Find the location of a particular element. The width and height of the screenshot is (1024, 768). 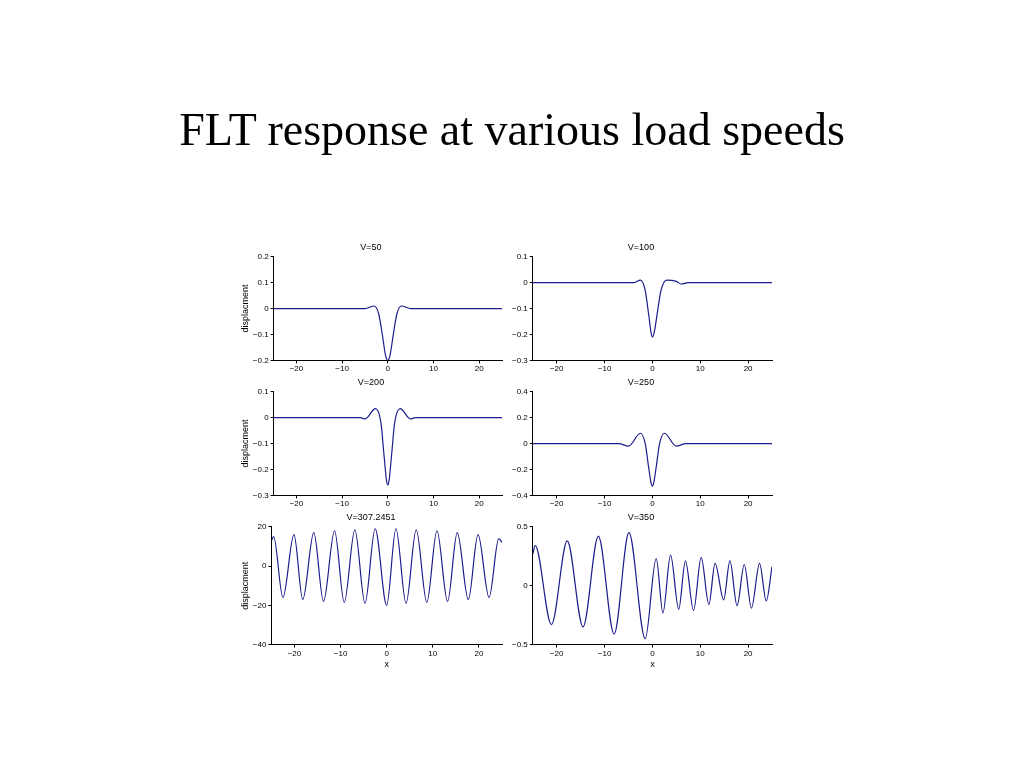

chart-title: V=307.2451 is located at coordinates (371, 516).